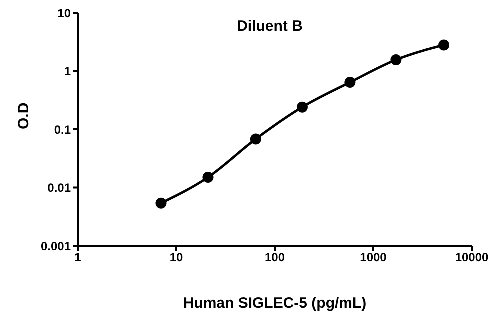 The width and height of the screenshot is (500, 322). I want to click on x-tick-label: 100, so click(275, 257).